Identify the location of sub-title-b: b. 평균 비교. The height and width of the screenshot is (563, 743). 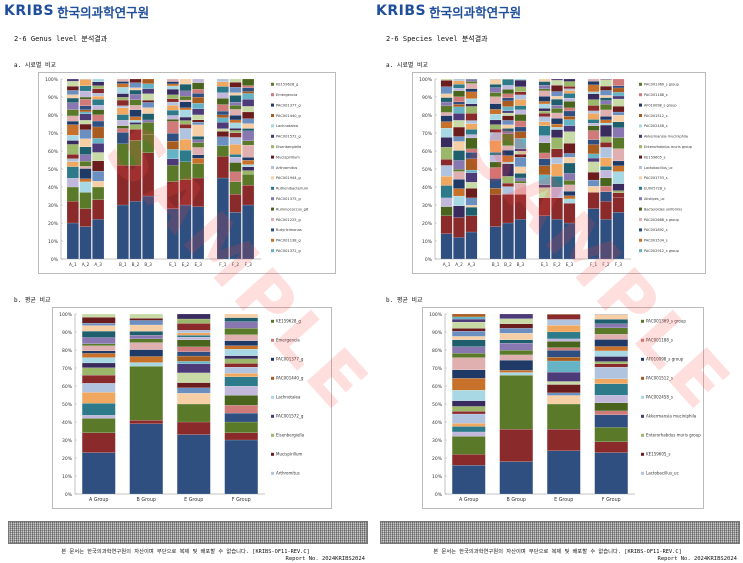
(32, 300).